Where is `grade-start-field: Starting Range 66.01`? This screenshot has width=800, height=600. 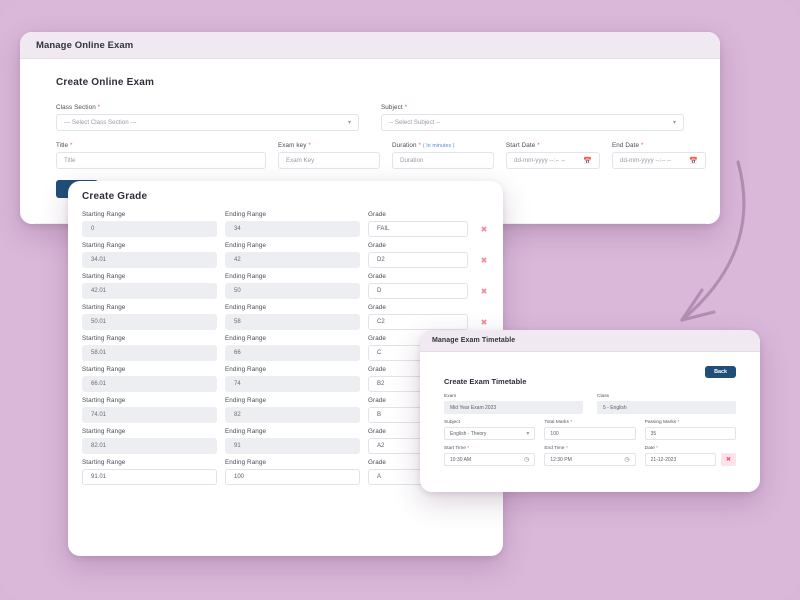 grade-start-field: Starting Range 66.01 is located at coordinates (149, 379).